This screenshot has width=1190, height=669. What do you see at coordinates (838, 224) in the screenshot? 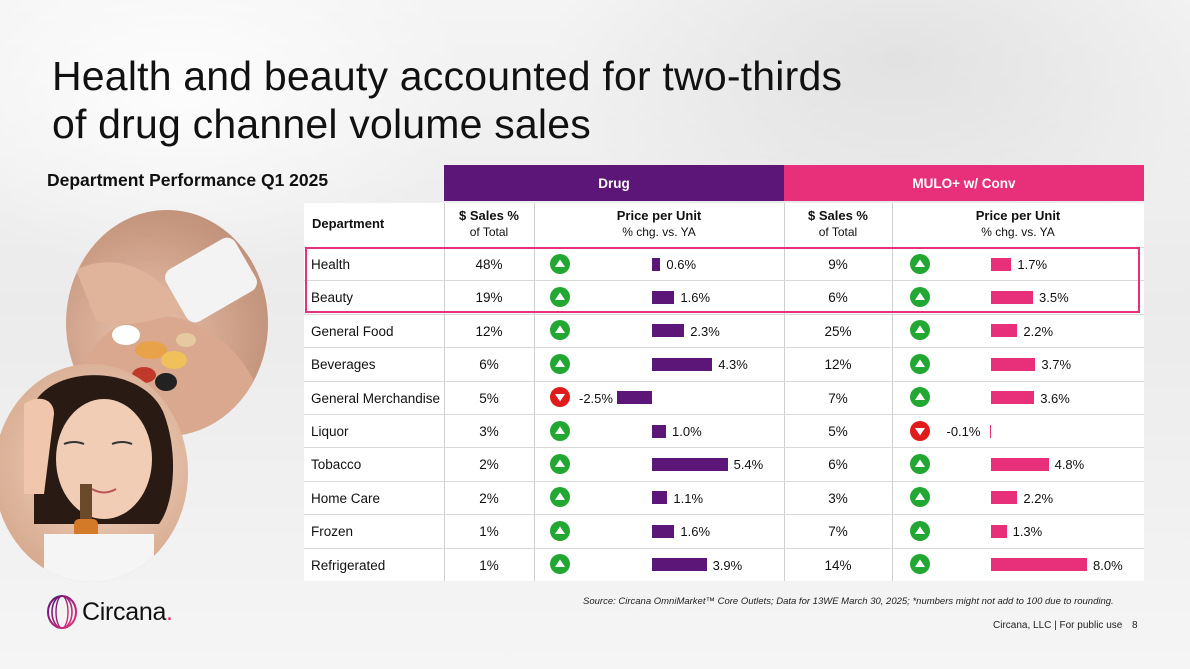
I see `mulo-sales-column-header: $ Sales % of Total` at bounding box center [838, 224].